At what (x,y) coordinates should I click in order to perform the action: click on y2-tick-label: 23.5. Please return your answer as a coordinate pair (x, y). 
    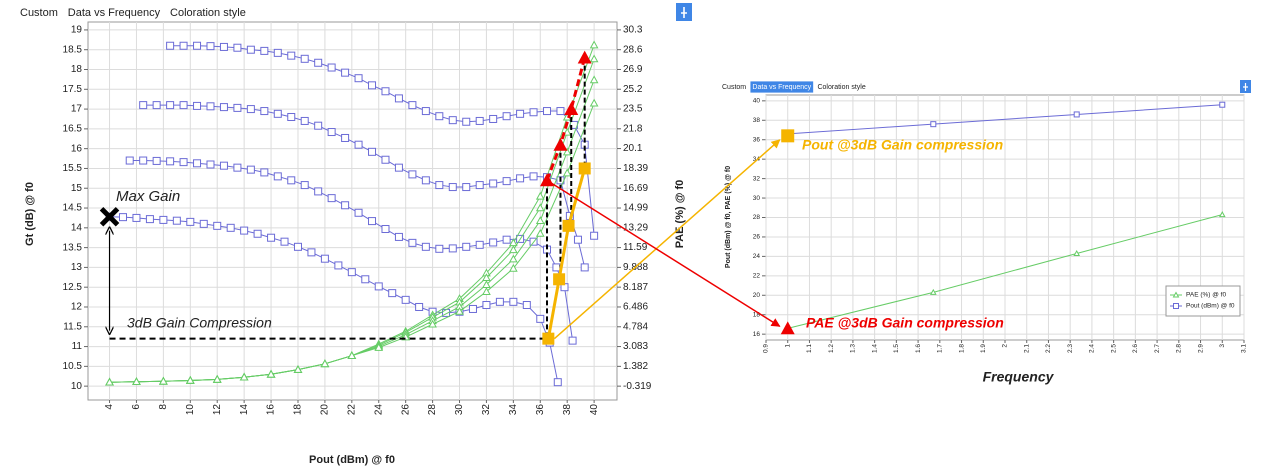
    Looking at the image, I should click on (633, 109).